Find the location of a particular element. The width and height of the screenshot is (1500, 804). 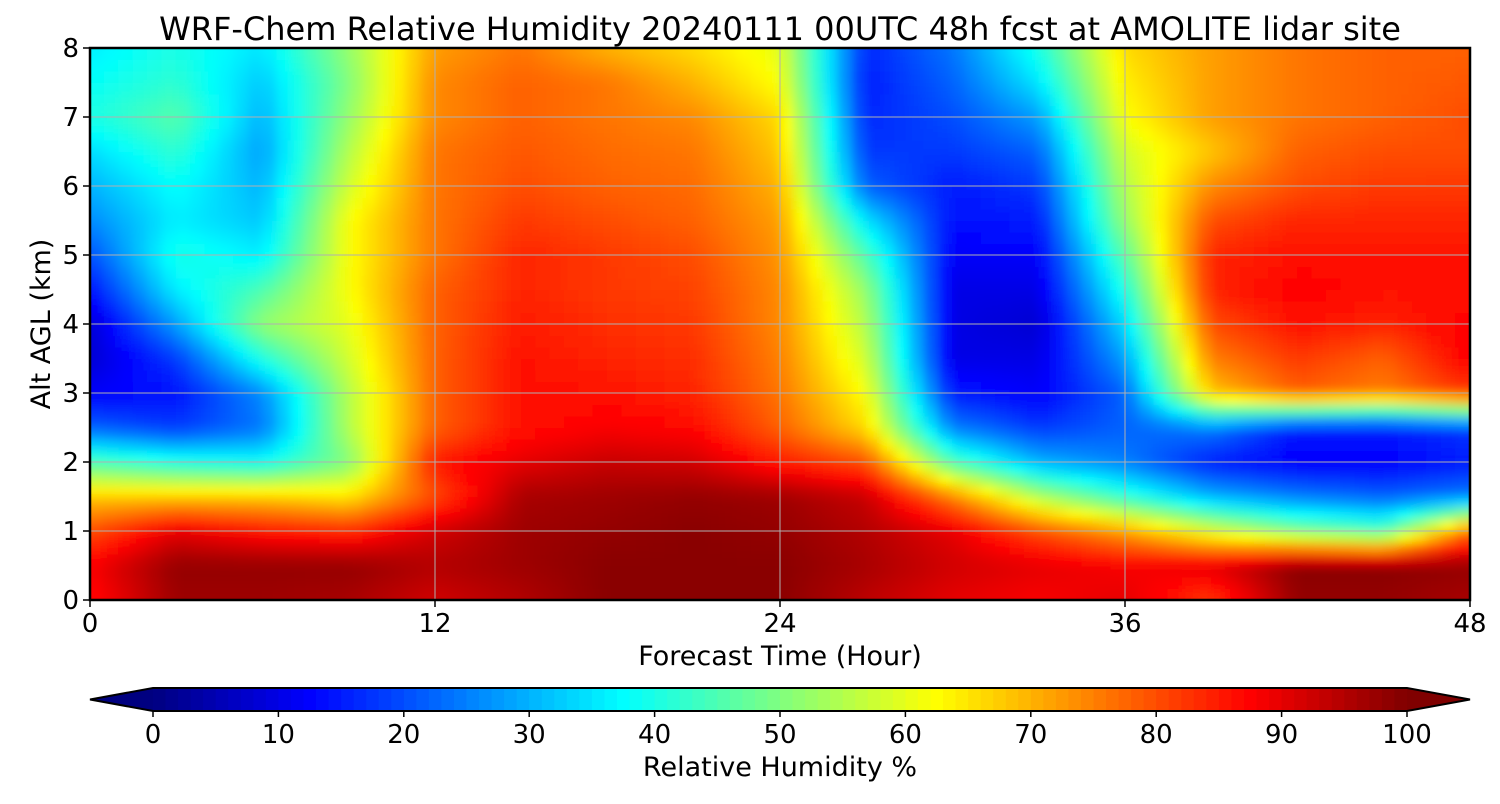

colorbar-swatch is located at coordinates (761, 699).